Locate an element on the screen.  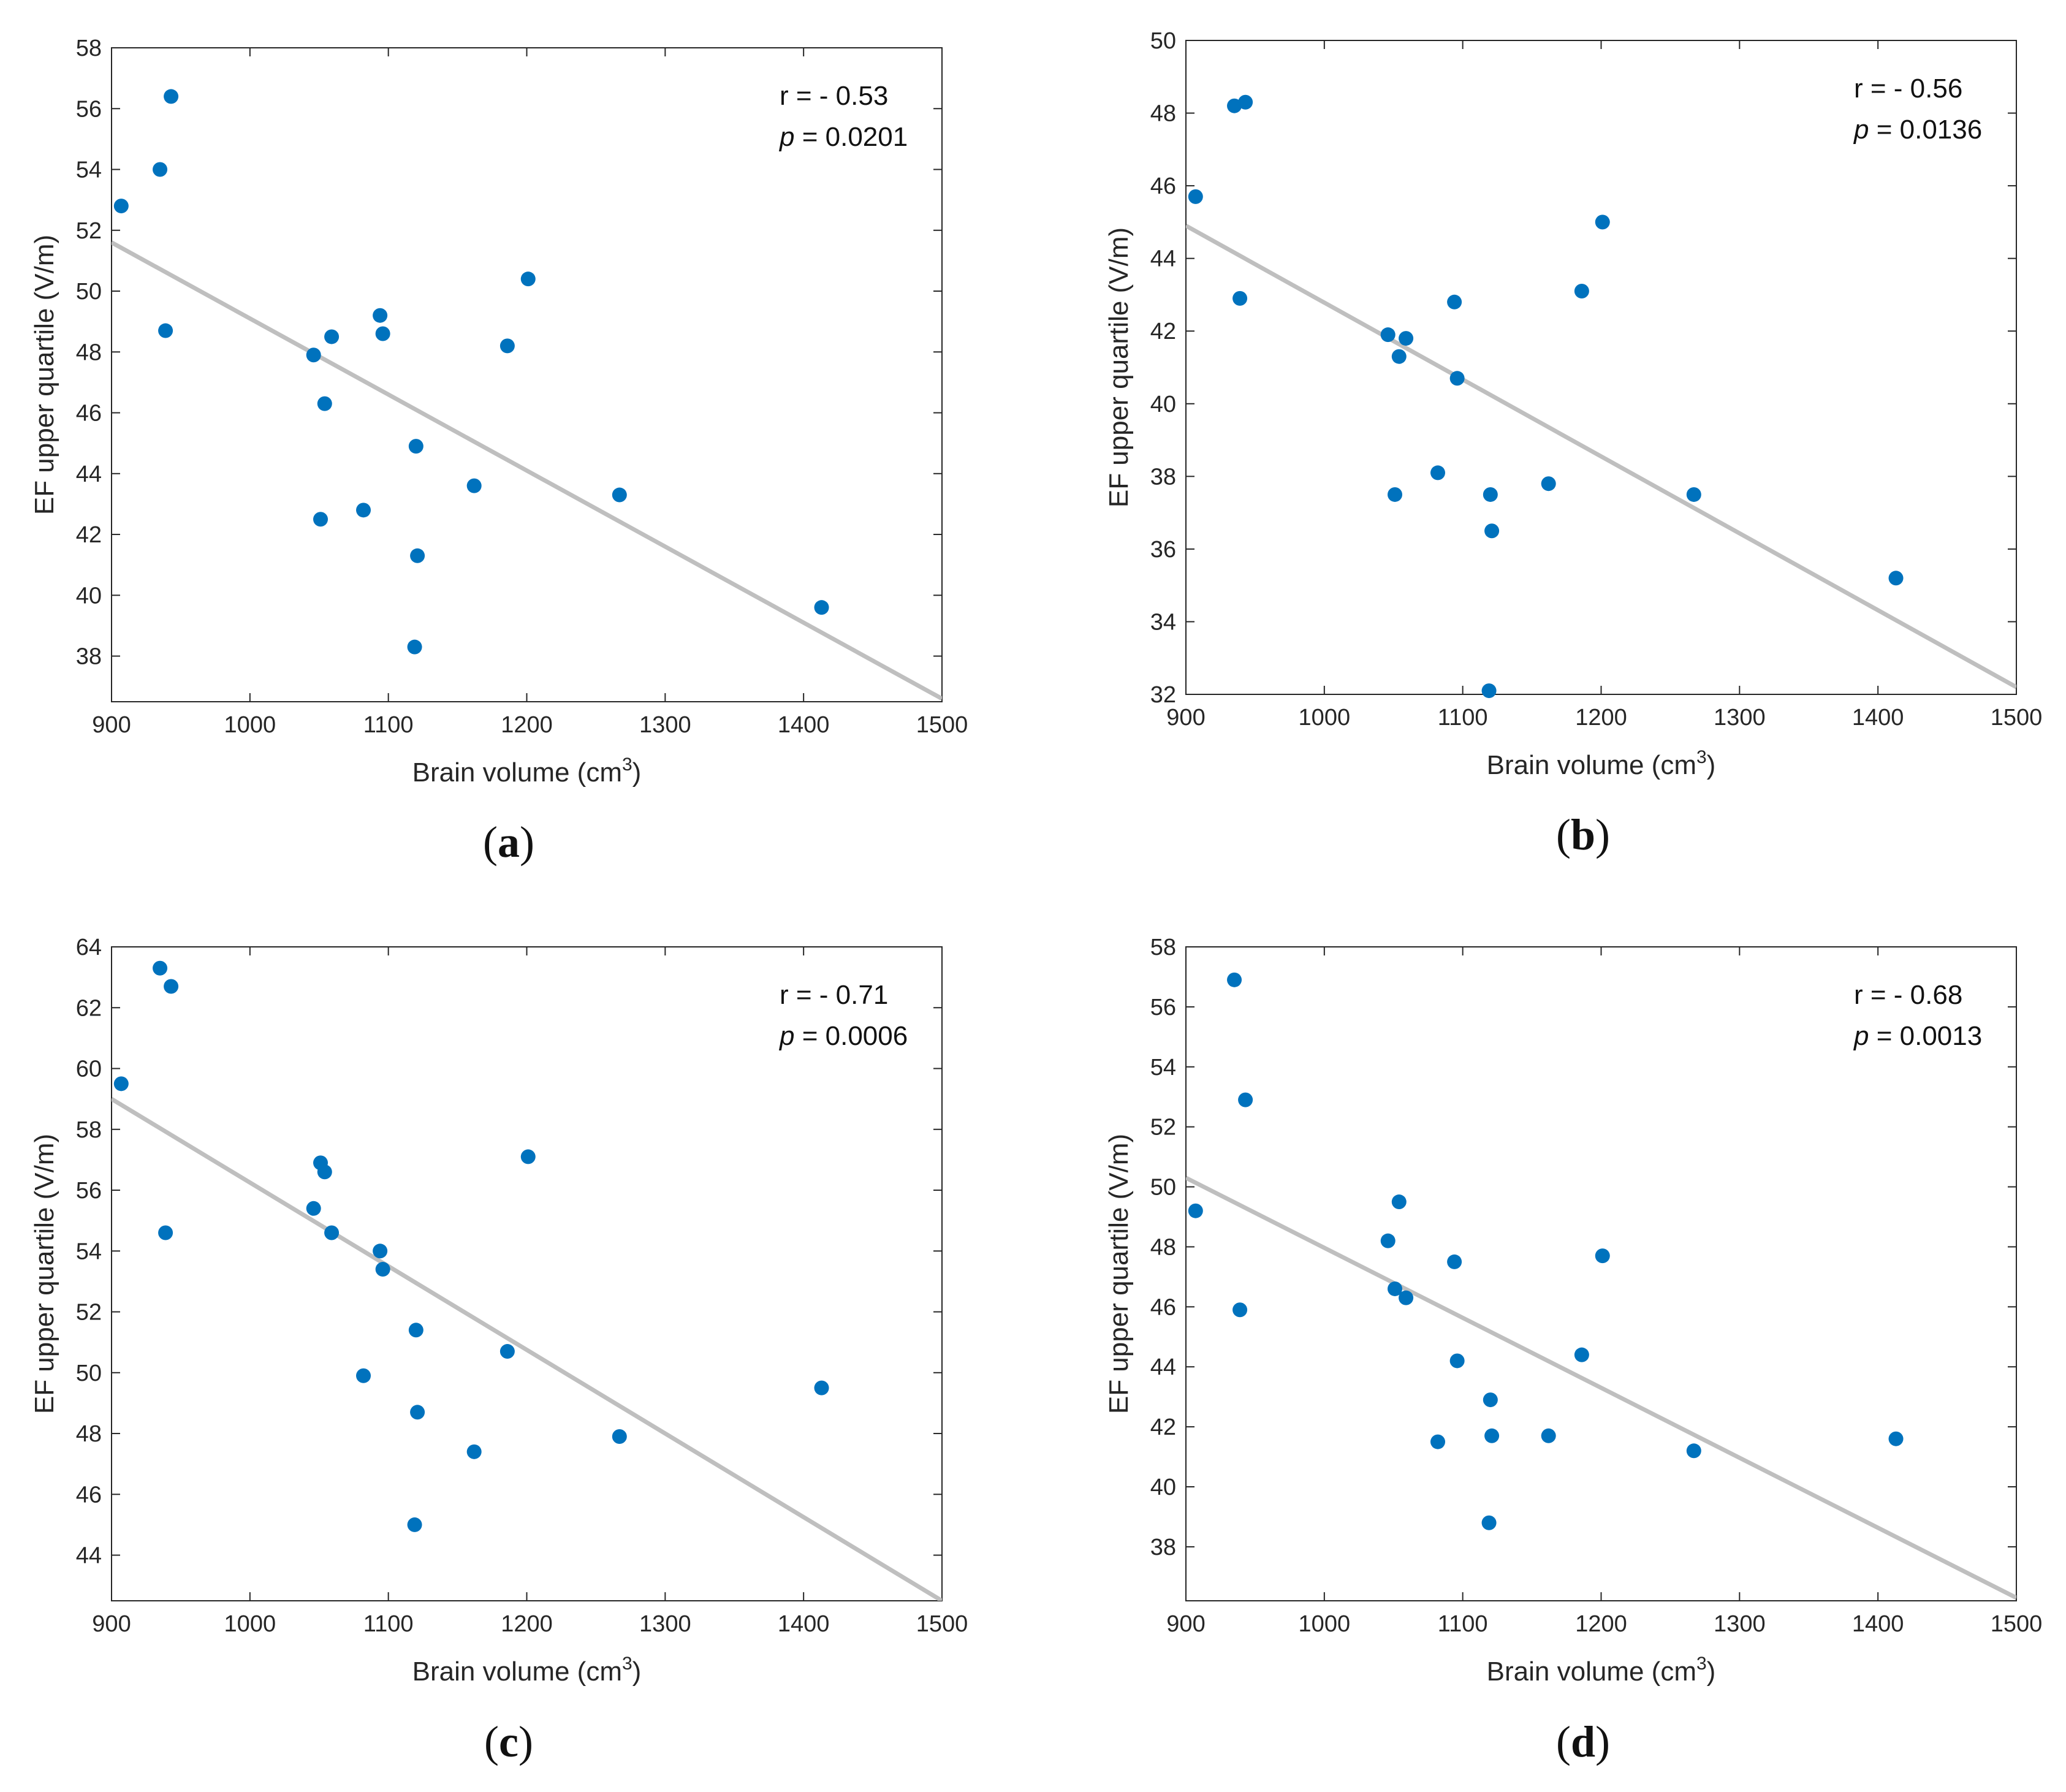
p-value-number: = 0.0006 is located at coordinates (851, 1036).